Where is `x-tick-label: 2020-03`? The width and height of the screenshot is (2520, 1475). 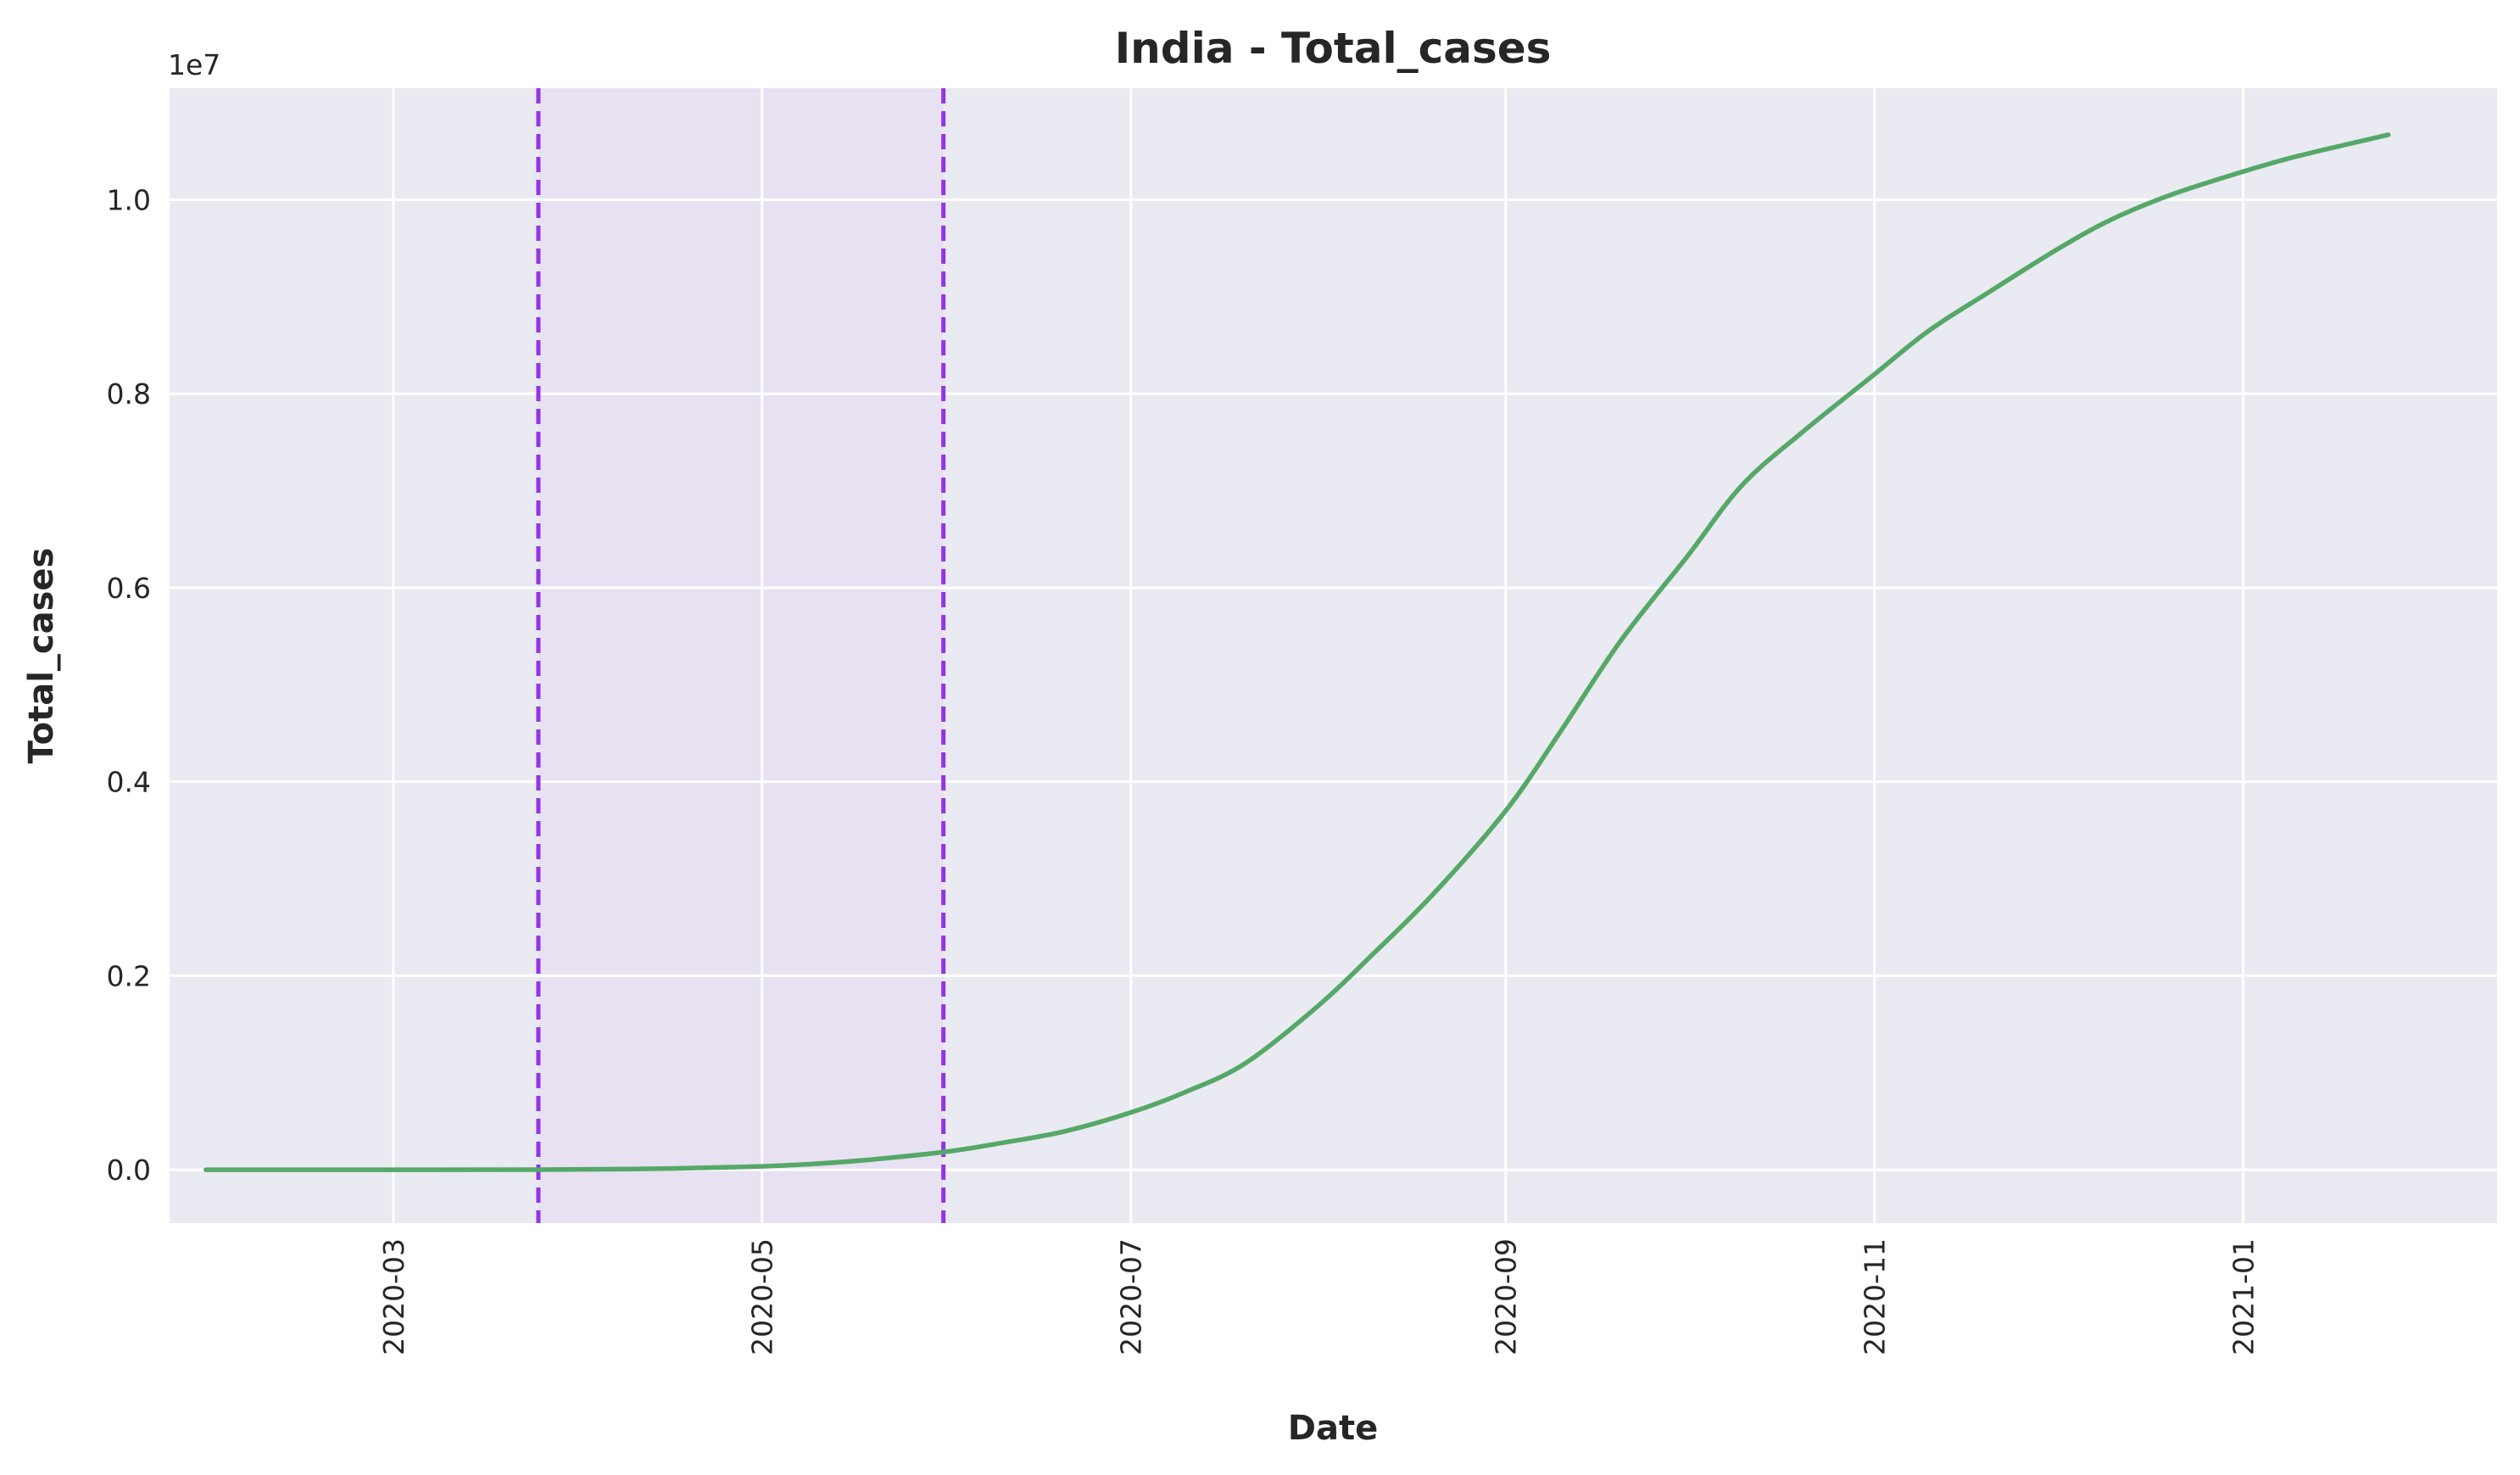
x-tick-label: 2020-03 is located at coordinates (393, 1296).